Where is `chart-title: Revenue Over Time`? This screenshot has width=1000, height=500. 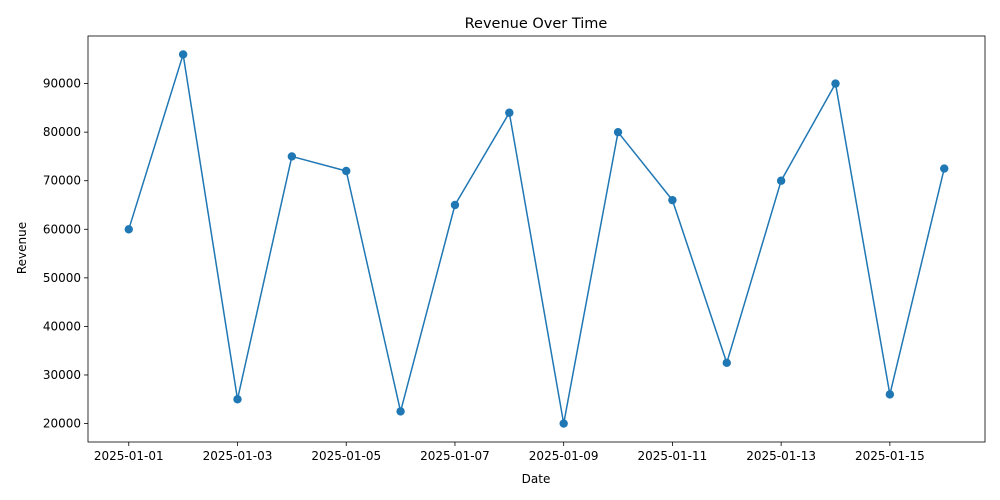
chart-title: Revenue Over Time is located at coordinates (536, 24).